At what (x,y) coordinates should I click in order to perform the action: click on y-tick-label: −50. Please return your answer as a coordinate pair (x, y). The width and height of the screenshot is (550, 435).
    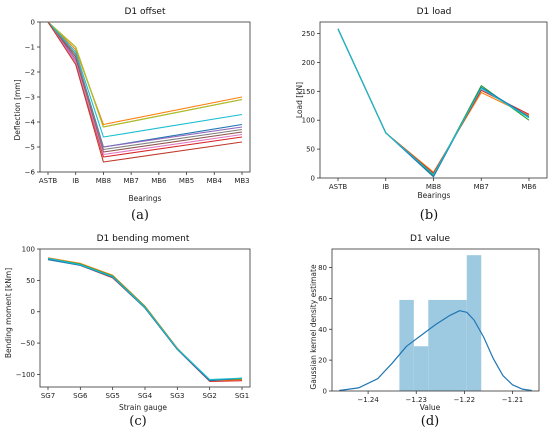
    Looking at the image, I should click on (27, 344).